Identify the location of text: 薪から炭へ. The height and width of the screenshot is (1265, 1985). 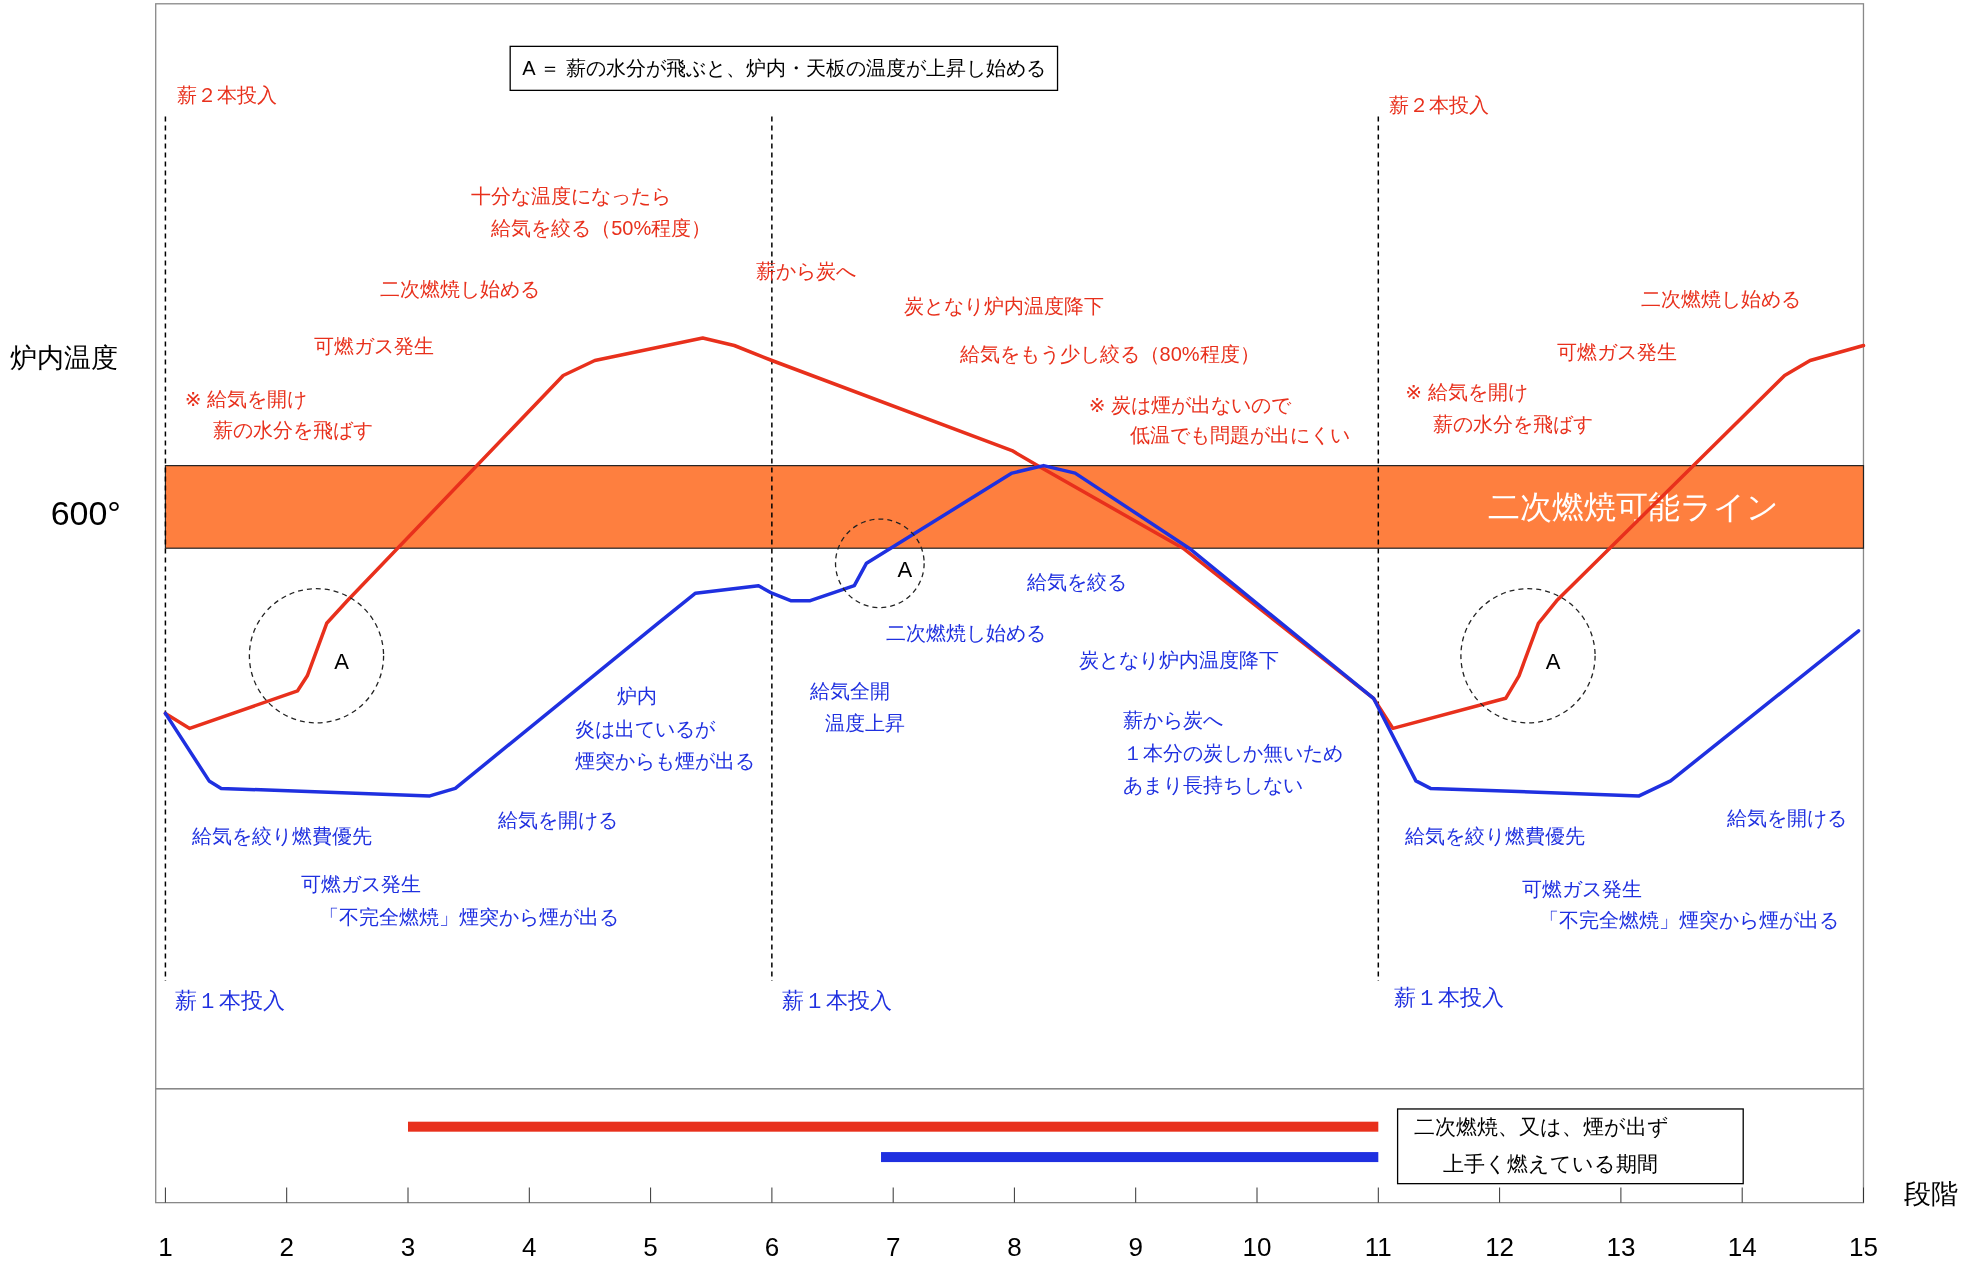
(805, 270).